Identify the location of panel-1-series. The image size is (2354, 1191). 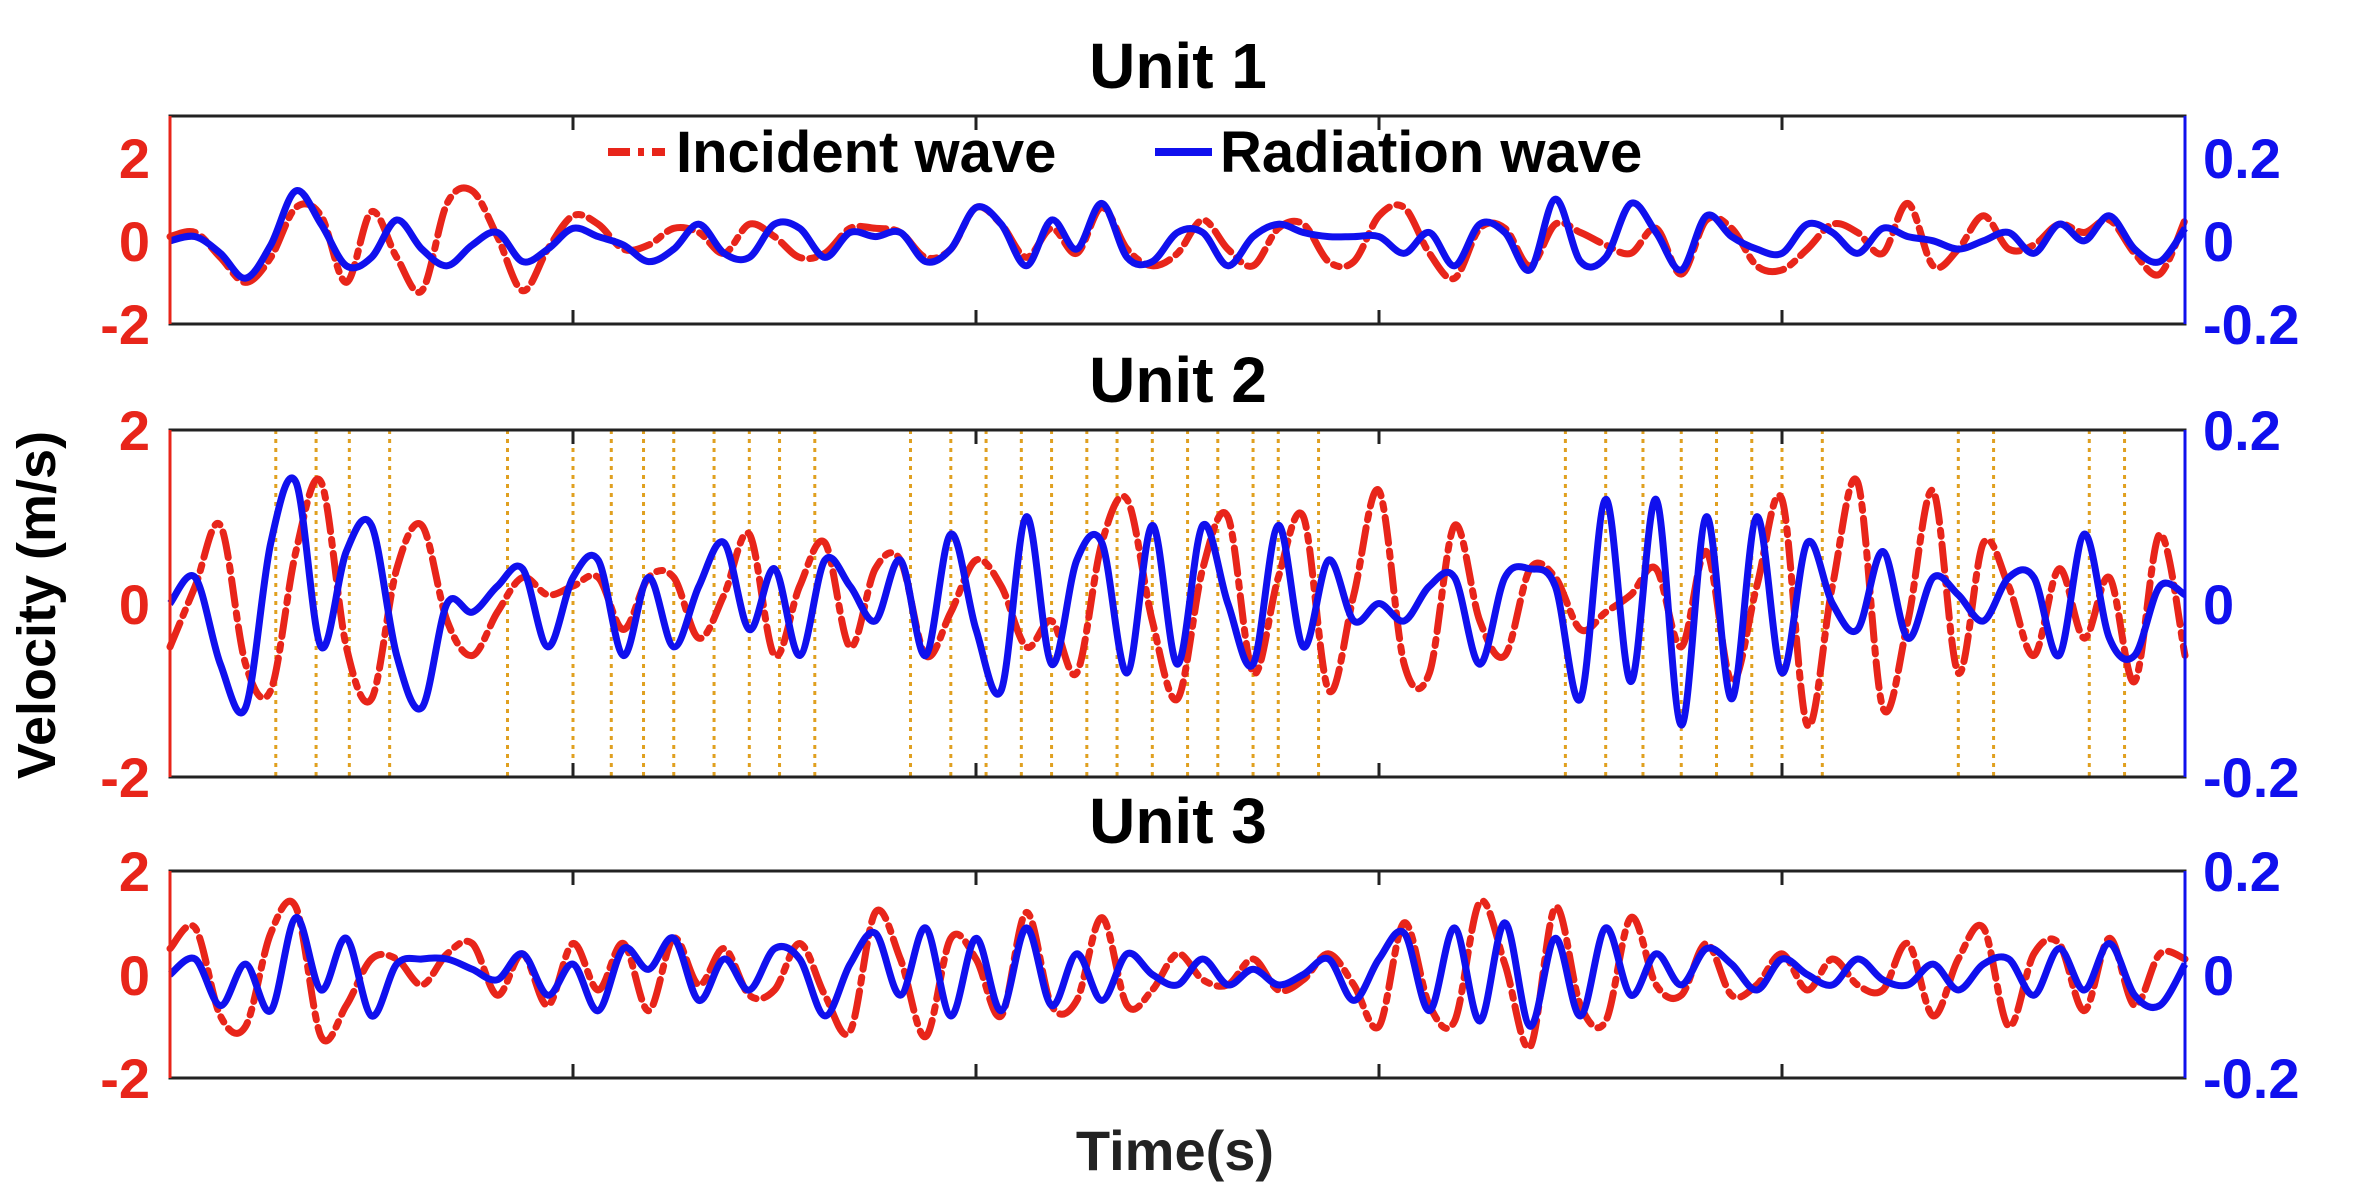
(1177, 240).